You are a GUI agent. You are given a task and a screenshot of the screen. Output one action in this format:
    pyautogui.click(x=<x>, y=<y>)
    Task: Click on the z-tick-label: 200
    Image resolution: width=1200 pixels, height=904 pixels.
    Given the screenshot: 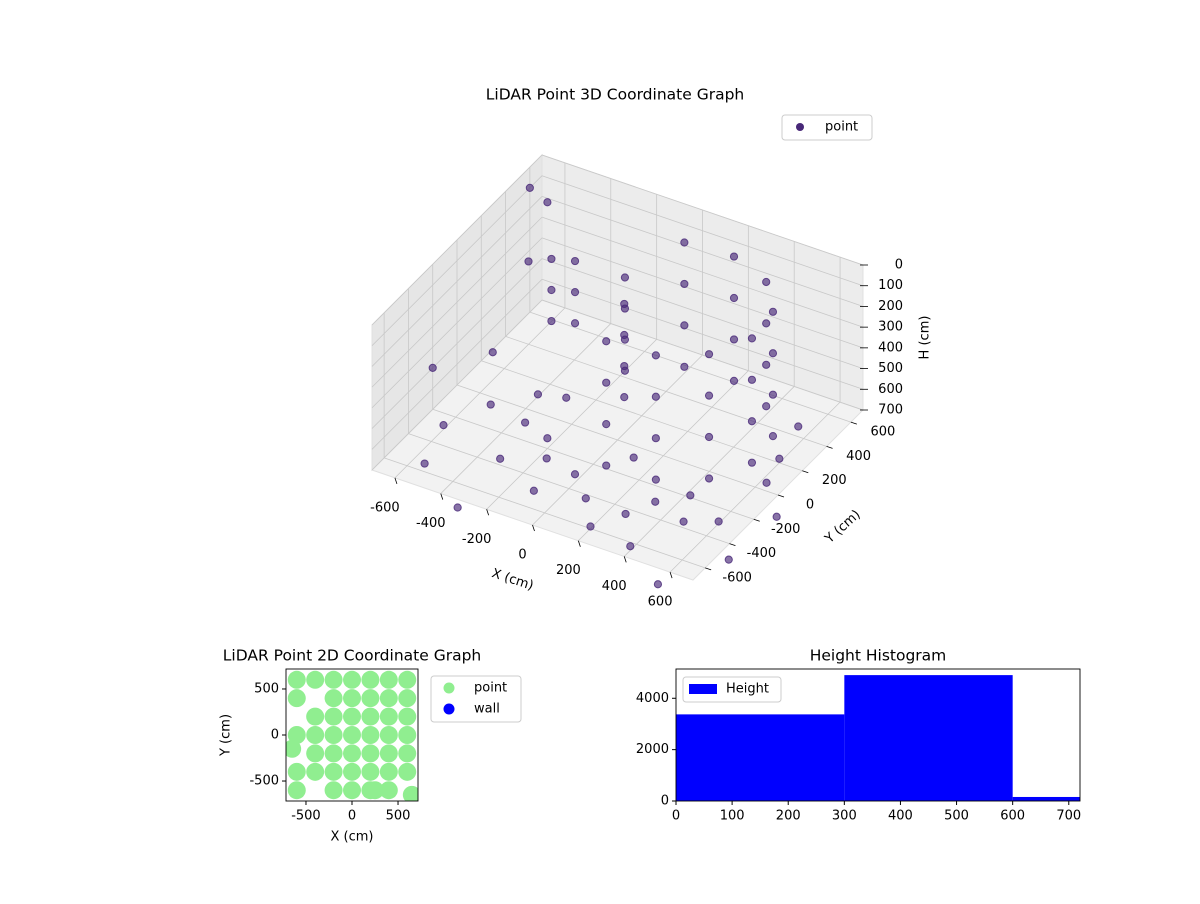 What is the action you would take?
    pyautogui.click(x=890, y=306)
    